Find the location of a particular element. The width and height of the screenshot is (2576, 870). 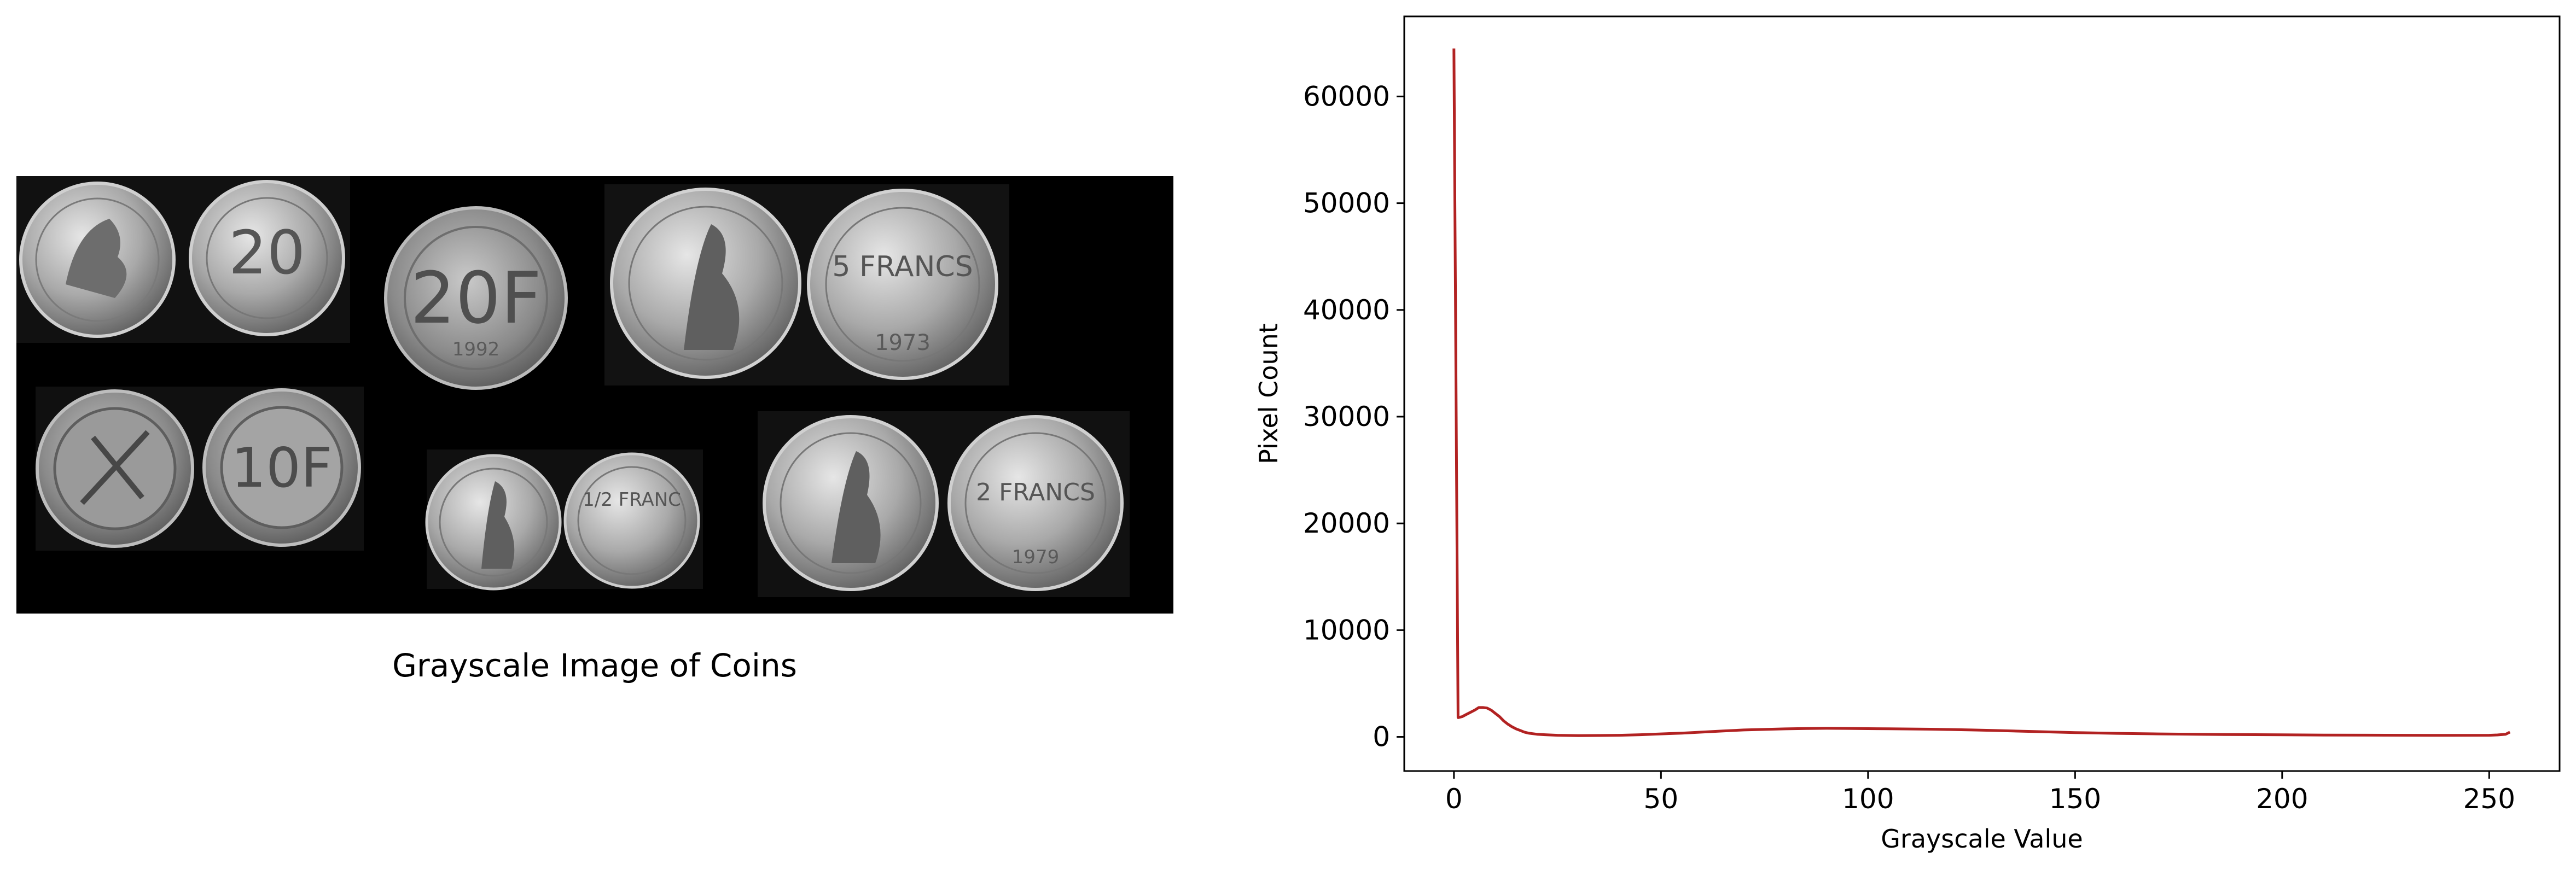

x-axis-ticks: 0 50 100 150 200 250 is located at coordinates (1980, 793).